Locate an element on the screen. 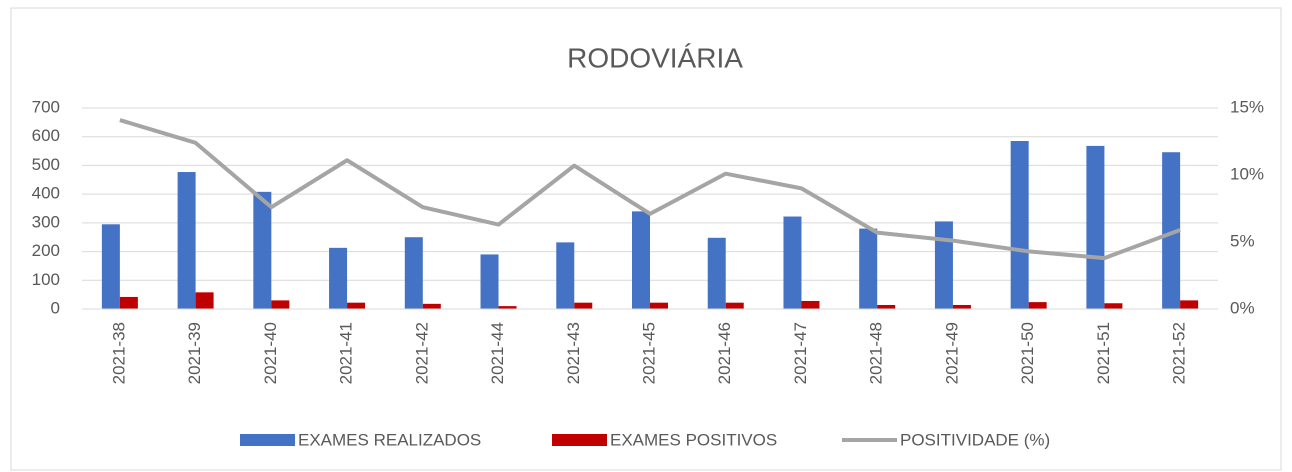 The image size is (1292, 472). y-tick-label: 400 is located at coordinates (46, 193).